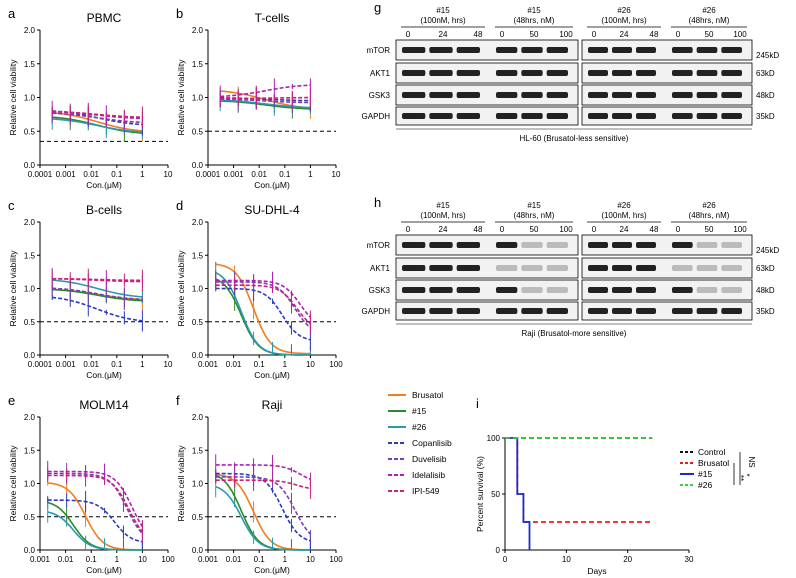  Describe the element at coordinates (765, 268) in the screenshot. I see `kd-label: 63kD` at that location.